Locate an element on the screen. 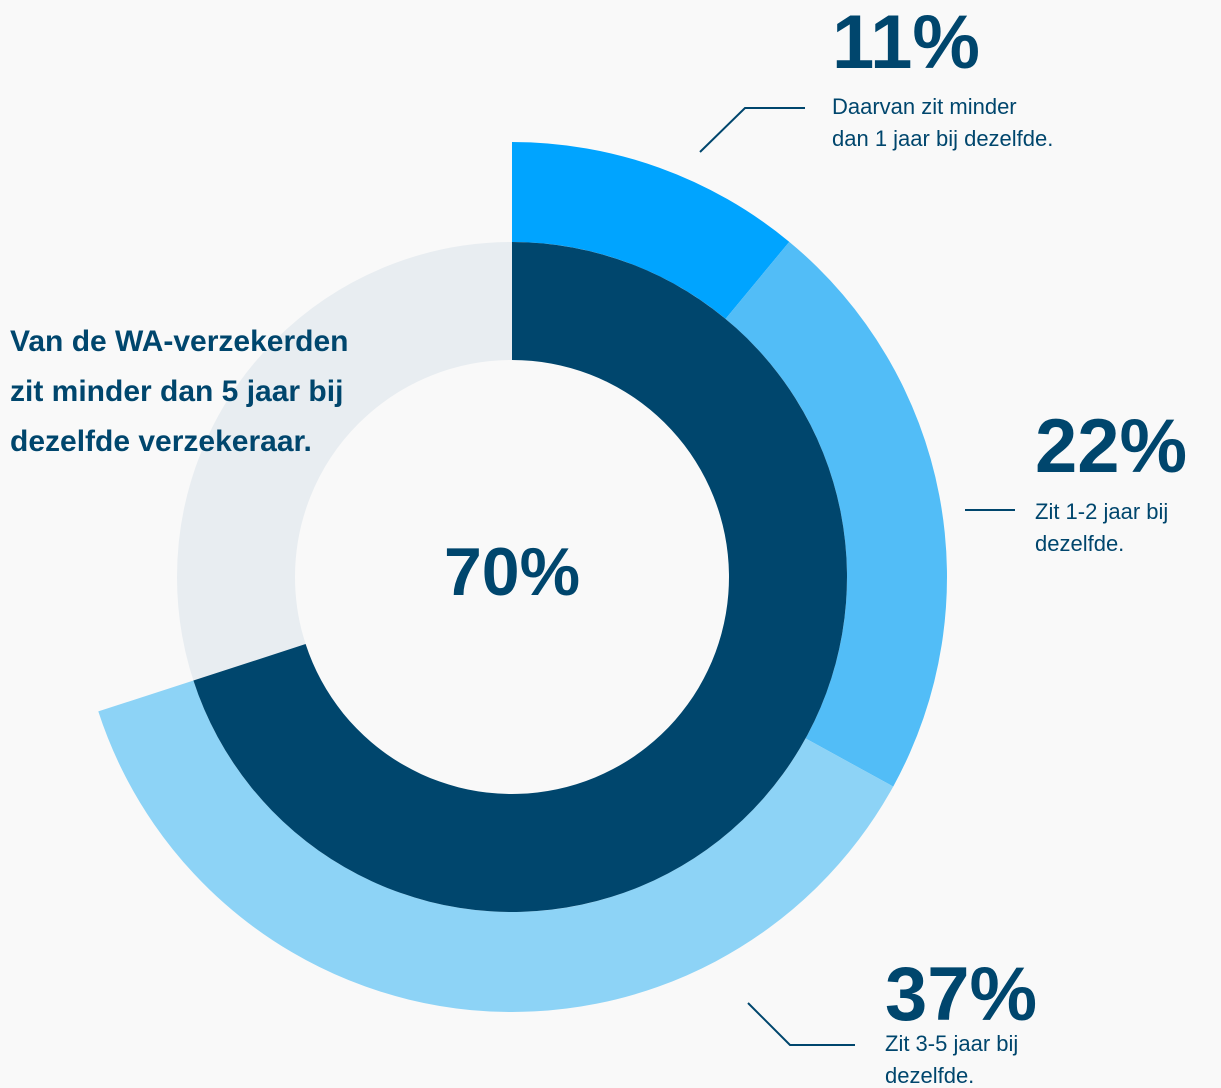 This screenshot has width=1221, height=1088. segment-label: Zit 1-2 jaar bij is located at coordinates (1101, 511).